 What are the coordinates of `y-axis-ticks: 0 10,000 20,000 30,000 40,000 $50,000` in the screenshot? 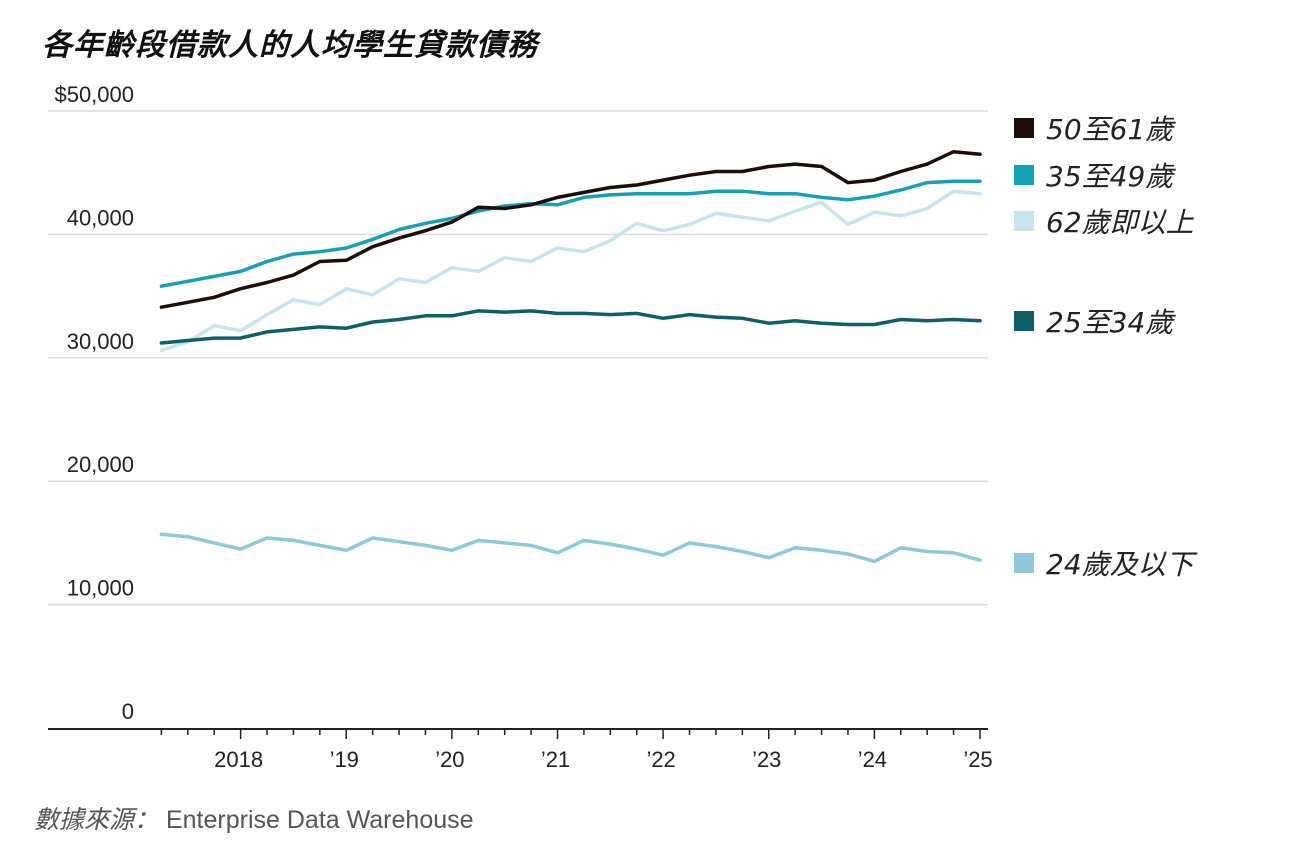 It's located at (94, 403).